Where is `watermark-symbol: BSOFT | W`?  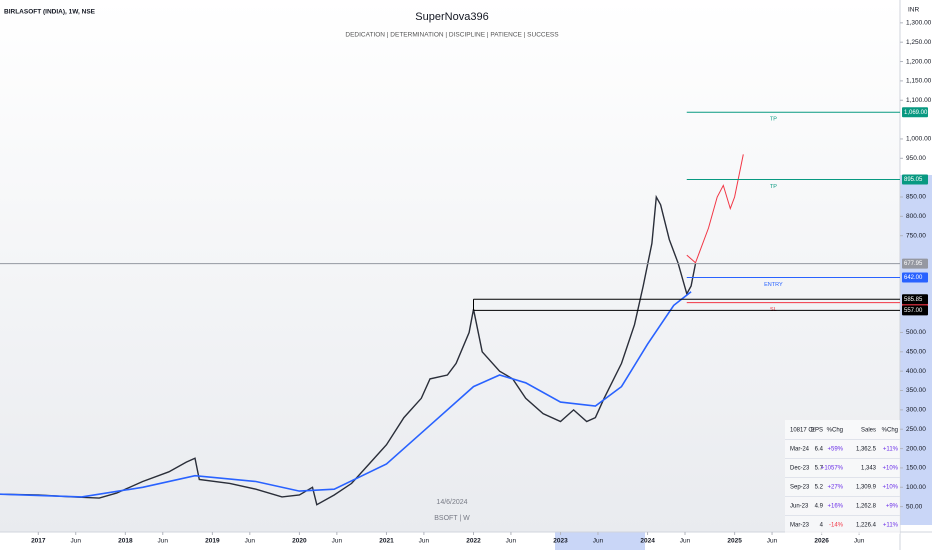 watermark-symbol: BSOFT | W is located at coordinates (452, 518).